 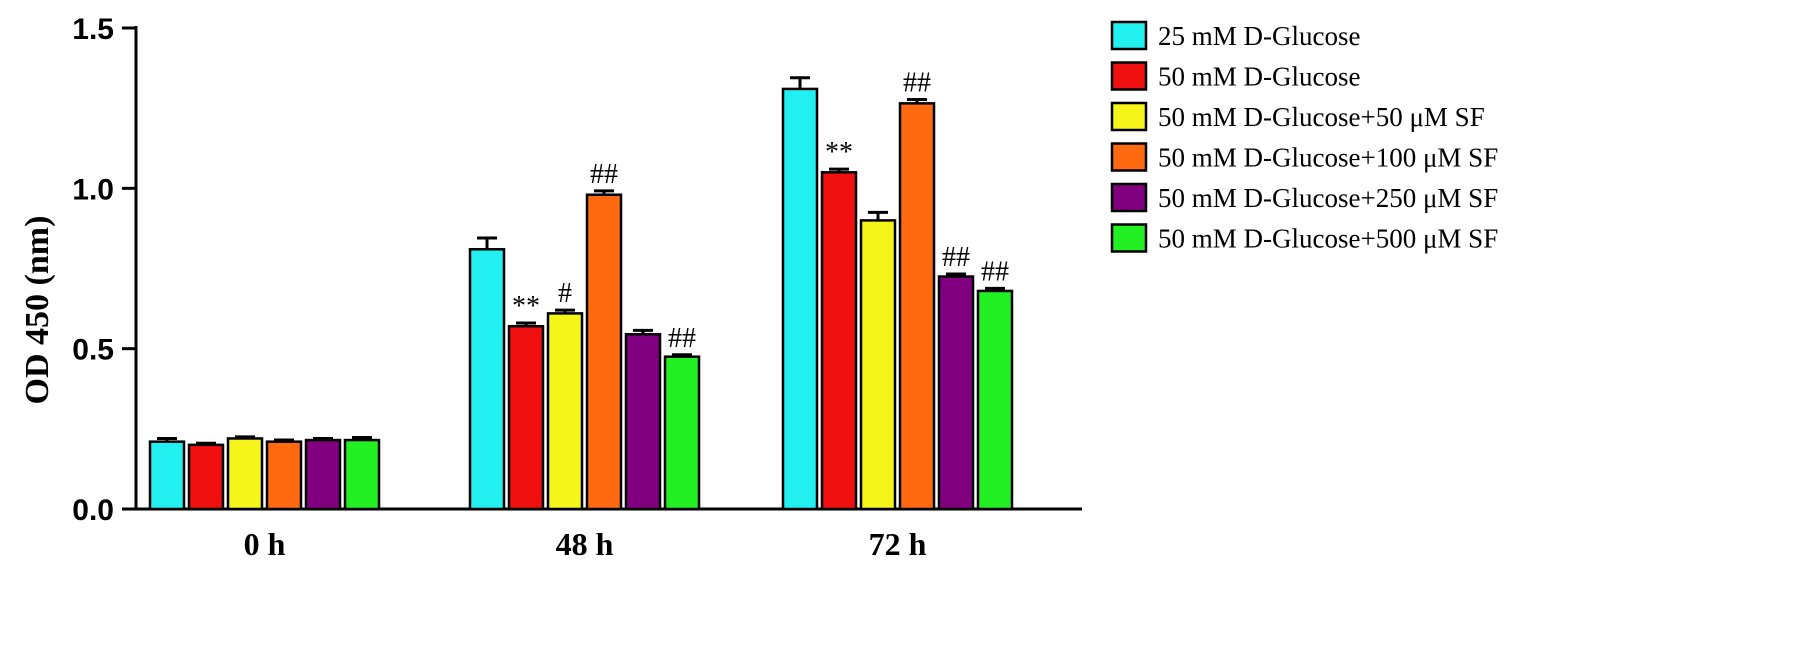 What do you see at coordinates (1321, 117) in the screenshot?
I see `legend-label: 50 mM D-Glucose+50 μM SF` at bounding box center [1321, 117].